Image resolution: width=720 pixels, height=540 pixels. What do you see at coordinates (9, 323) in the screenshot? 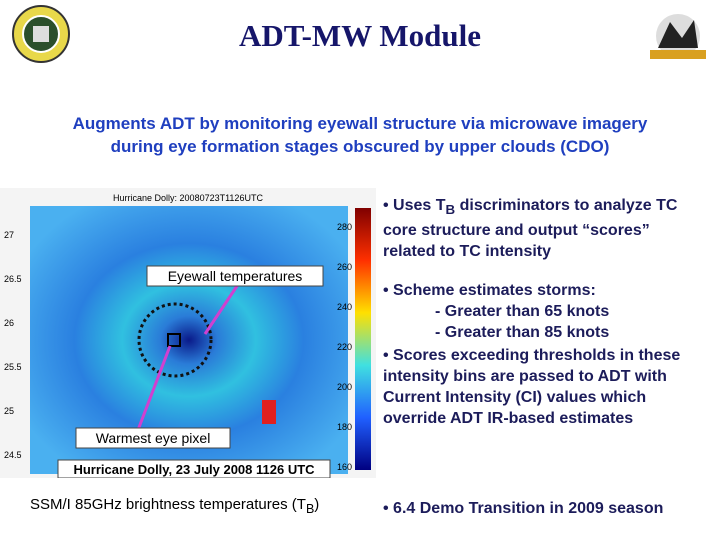
I see `lat-tick: 26` at bounding box center [9, 323].